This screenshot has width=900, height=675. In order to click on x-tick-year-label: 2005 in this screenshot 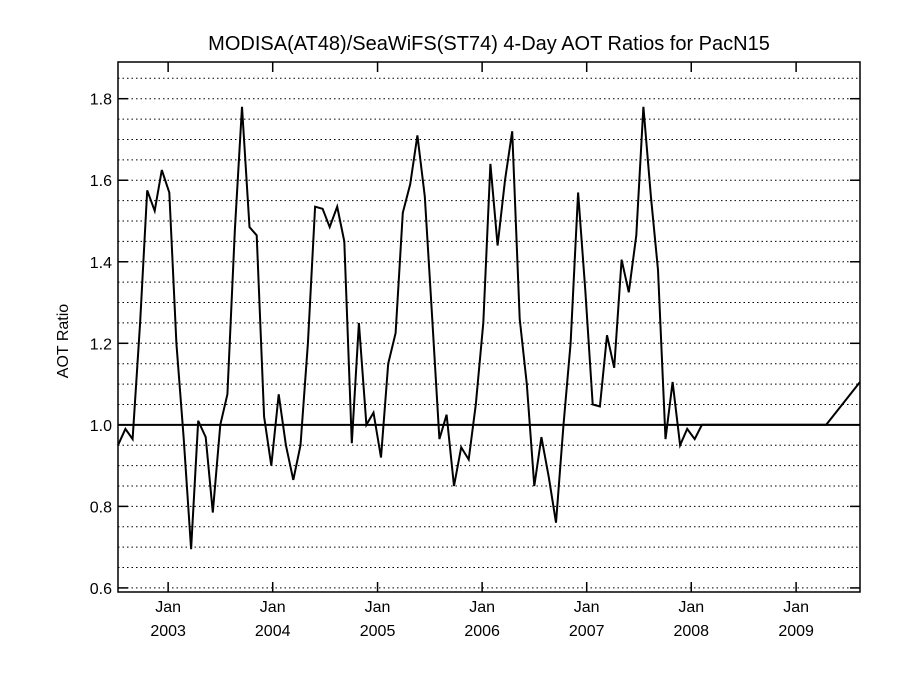, I will do `click(378, 631)`.